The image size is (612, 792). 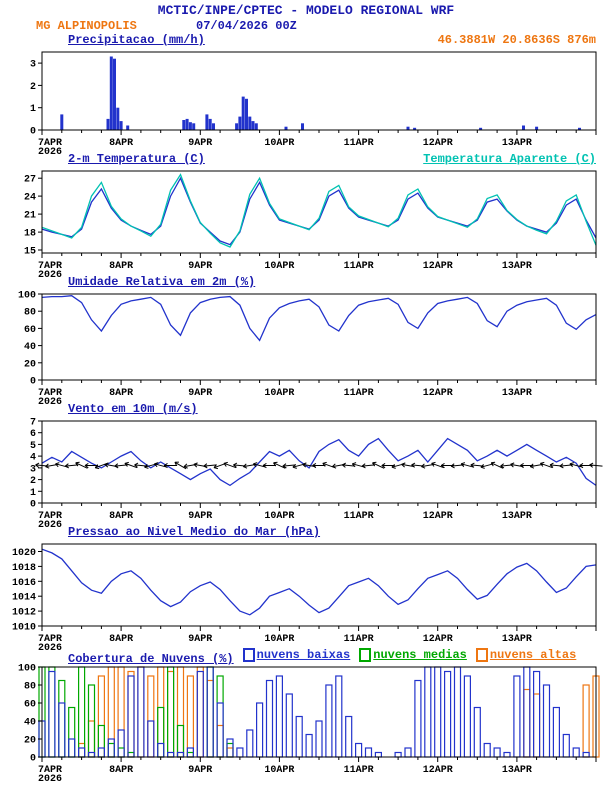 I want to click on svg-text: 5, so click(x=33, y=446).